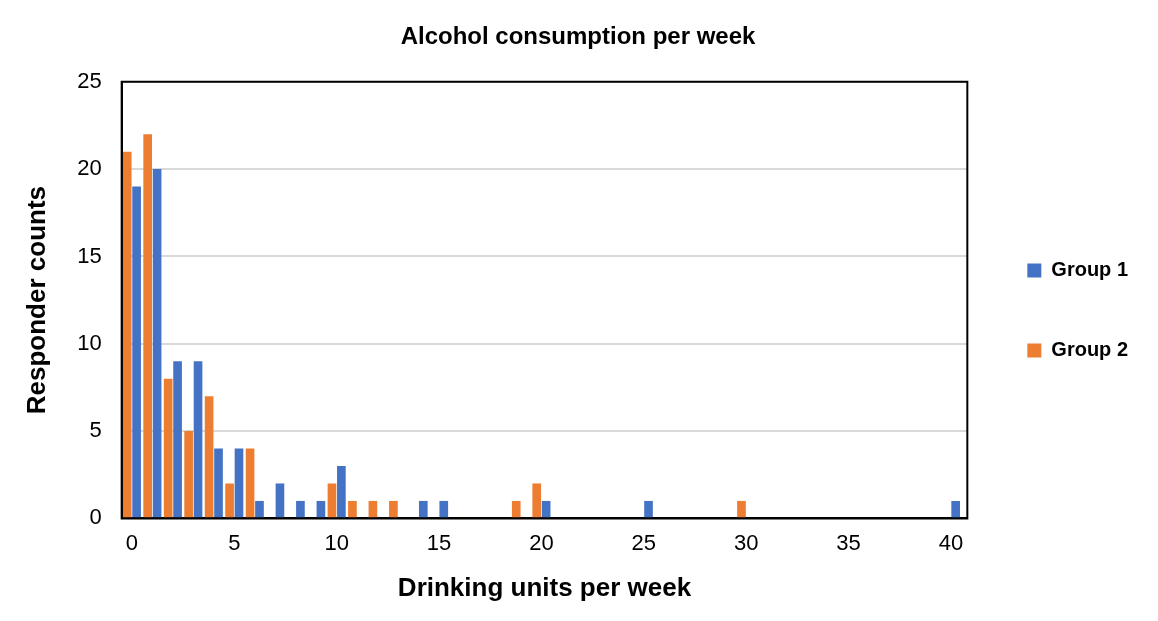 Image resolution: width=1158 pixels, height=621 pixels. Describe the element at coordinates (439, 542) in the screenshot. I see `x-tick-label: 15` at that location.